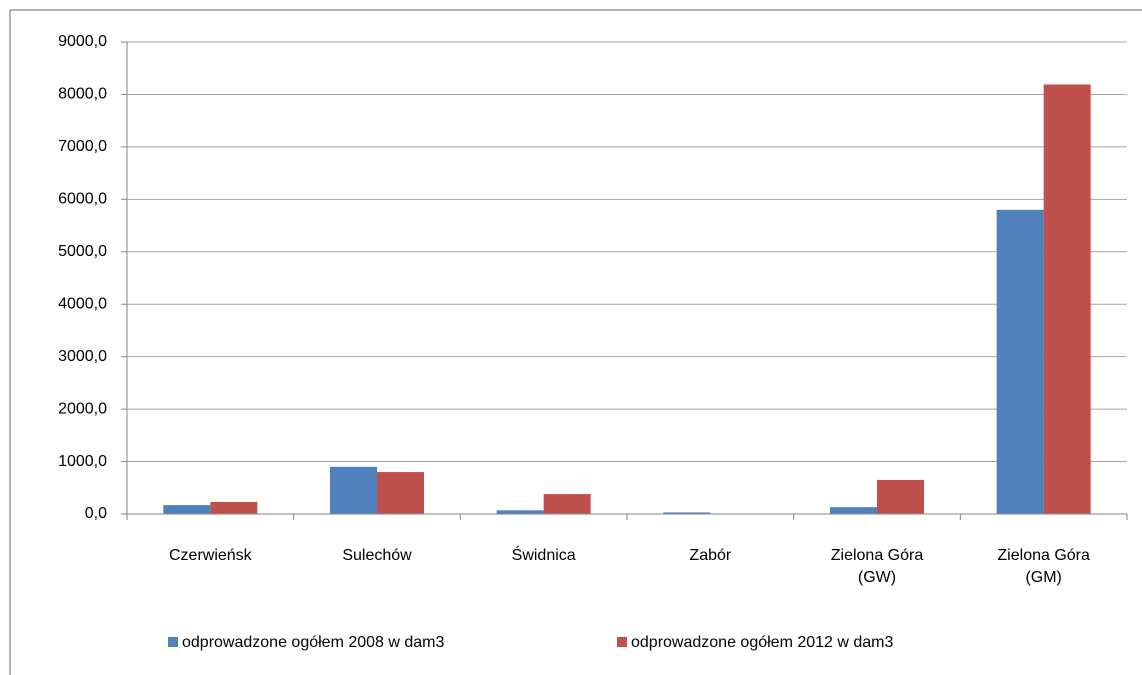 This screenshot has width=1142, height=675. Describe the element at coordinates (82, 94) in the screenshot. I see `y-tick-label: 8000,0` at that location.